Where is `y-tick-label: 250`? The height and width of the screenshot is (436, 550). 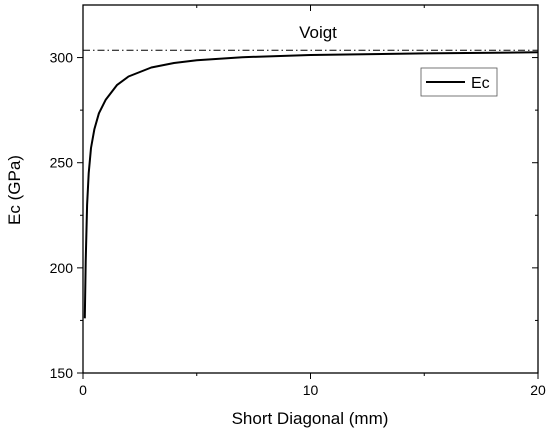
y-tick-label: 250 is located at coordinates (62, 163).